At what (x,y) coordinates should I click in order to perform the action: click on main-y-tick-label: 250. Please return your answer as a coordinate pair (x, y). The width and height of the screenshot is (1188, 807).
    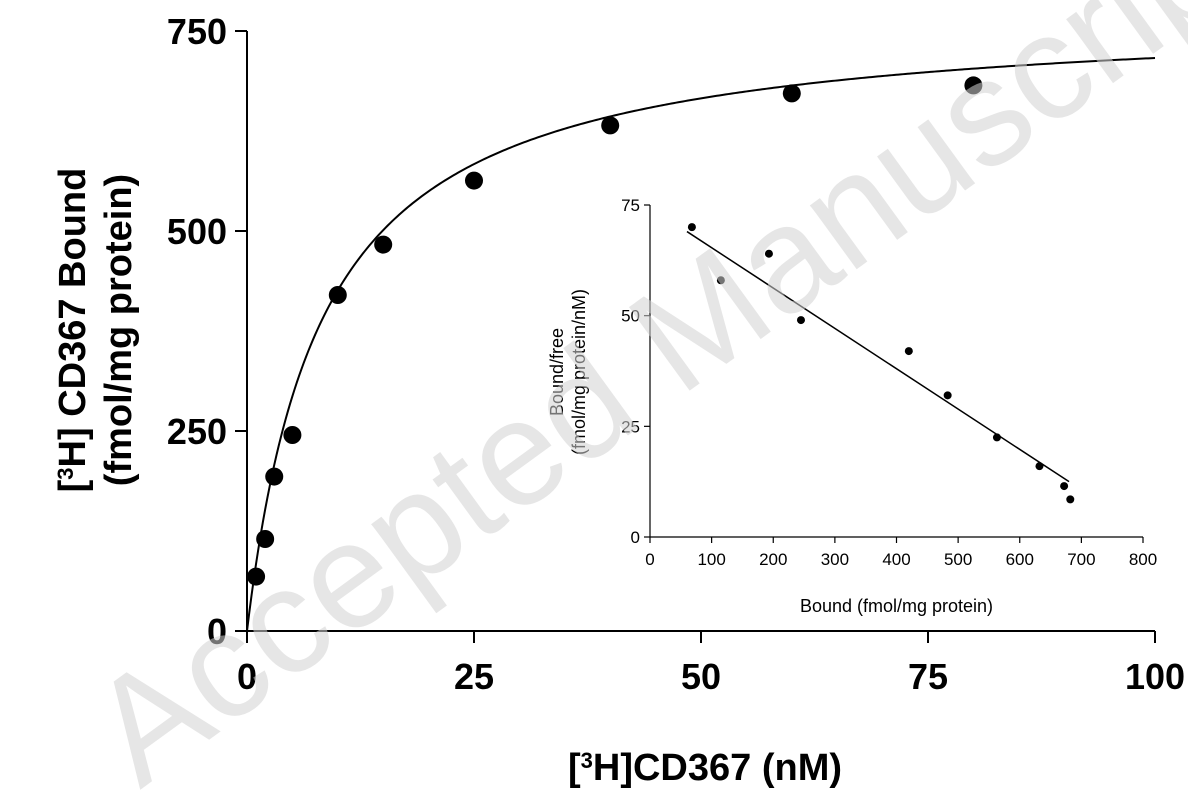
    Looking at the image, I should click on (197, 431).